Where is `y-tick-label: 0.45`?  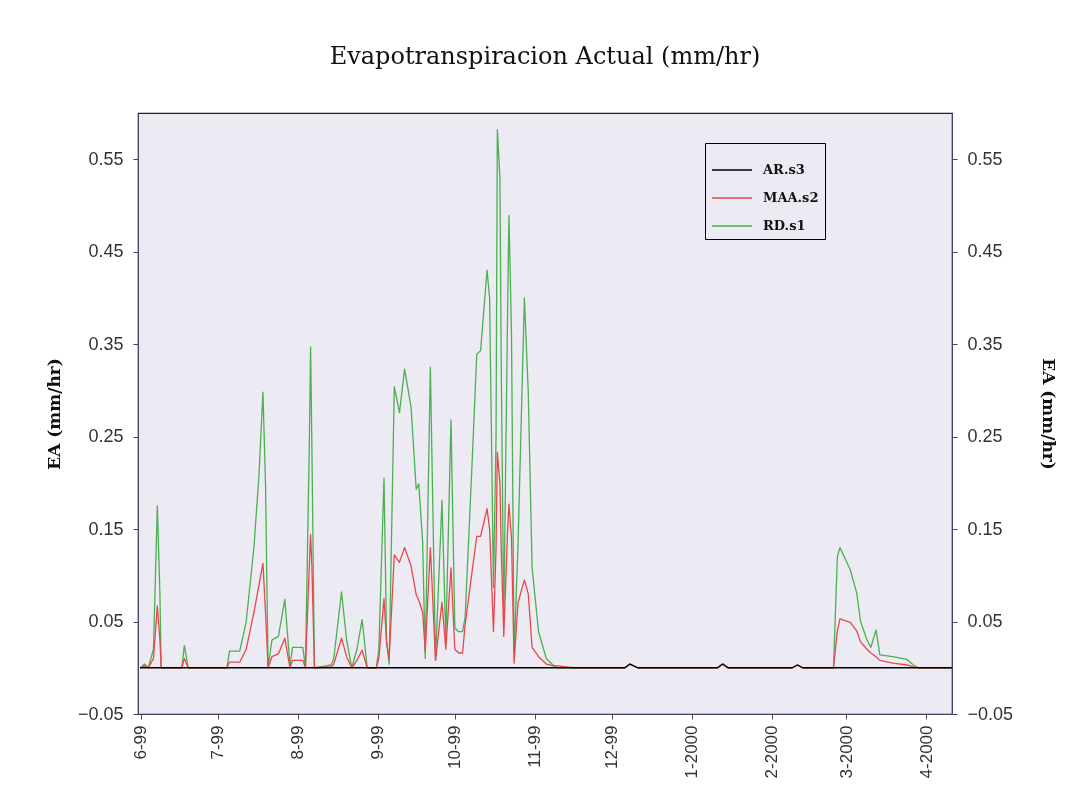 y-tick-label: 0.45 is located at coordinates (106, 251).